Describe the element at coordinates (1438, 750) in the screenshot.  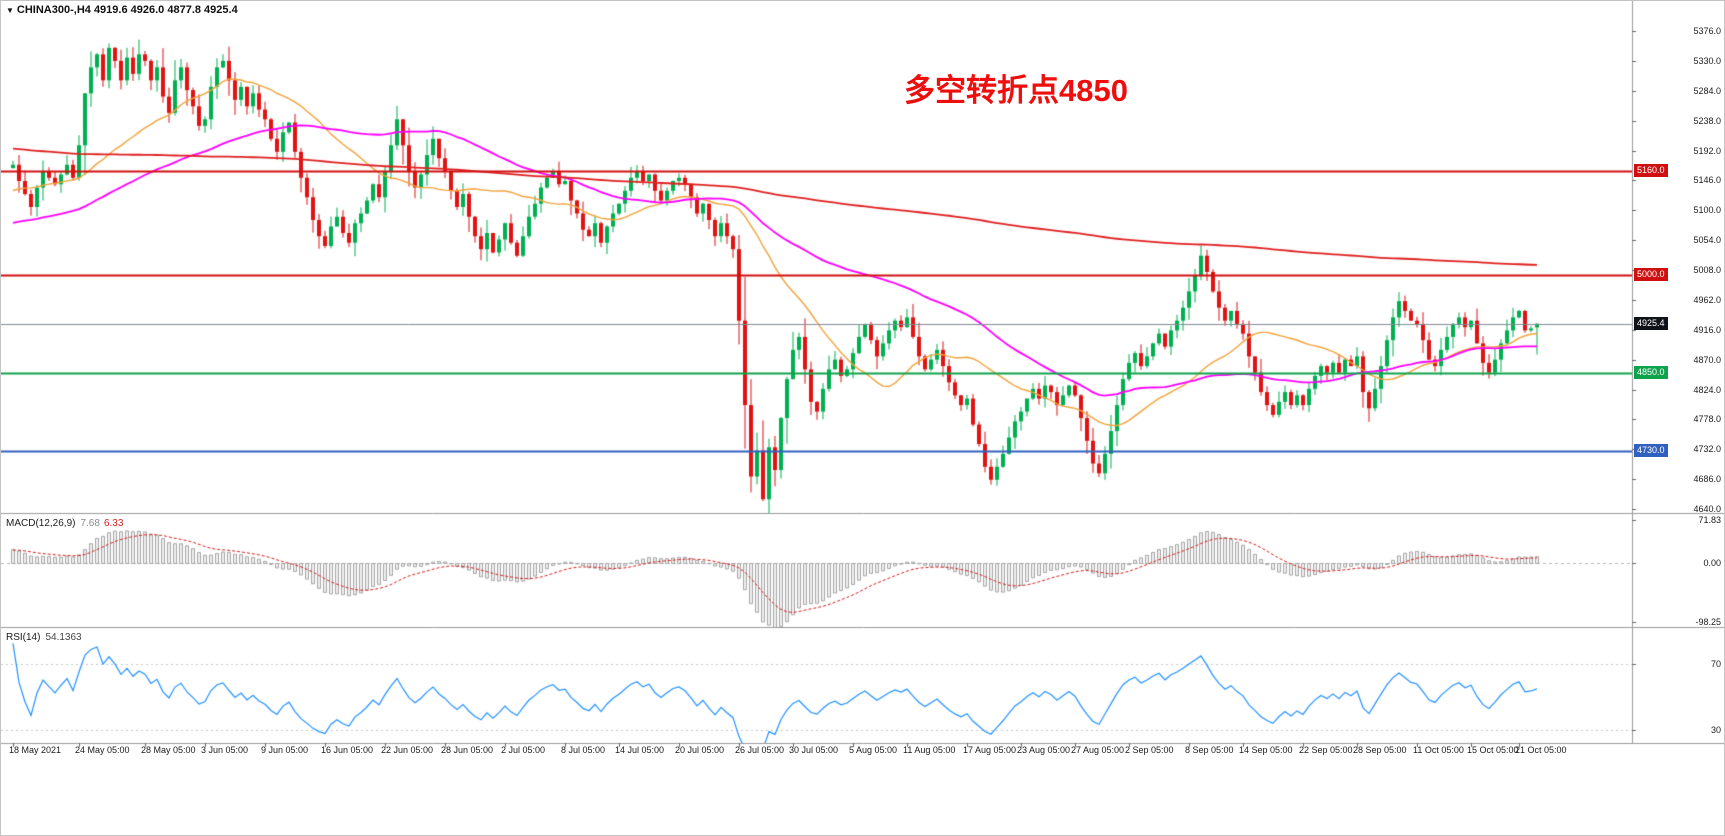
I see `time-tick-label: 11 Oct 05:00` at that location.